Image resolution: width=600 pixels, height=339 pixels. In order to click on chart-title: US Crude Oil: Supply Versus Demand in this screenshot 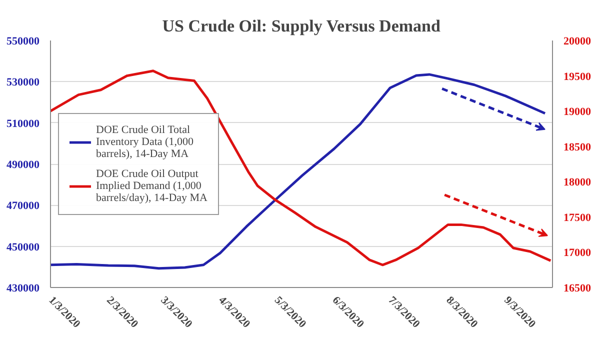, I will do `click(301, 26)`.